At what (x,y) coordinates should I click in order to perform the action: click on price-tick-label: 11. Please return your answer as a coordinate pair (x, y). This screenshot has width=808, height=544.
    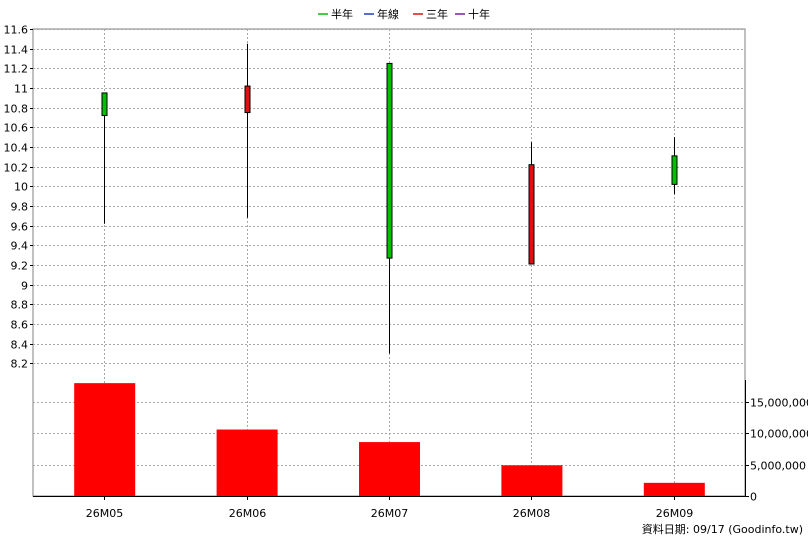
    Looking at the image, I should click on (21, 89).